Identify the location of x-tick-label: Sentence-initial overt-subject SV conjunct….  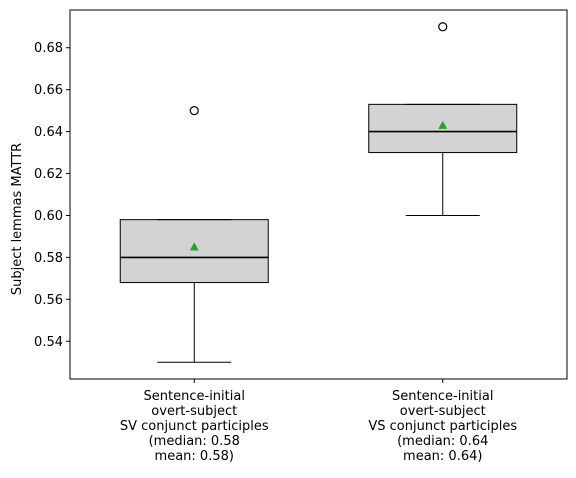
(194, 426).